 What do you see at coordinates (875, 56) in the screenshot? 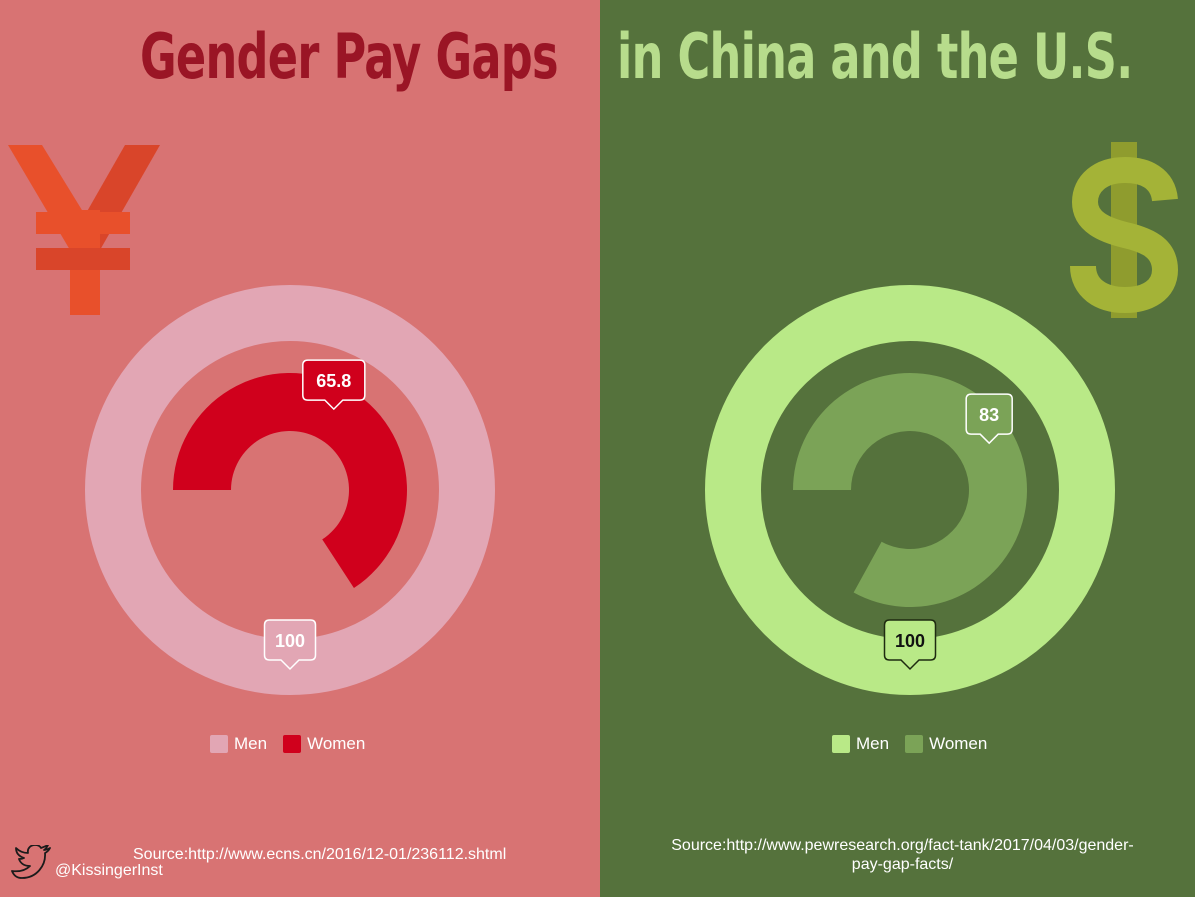
I see `title-right: in China and the U.S.` at bounding box center [875, 56].